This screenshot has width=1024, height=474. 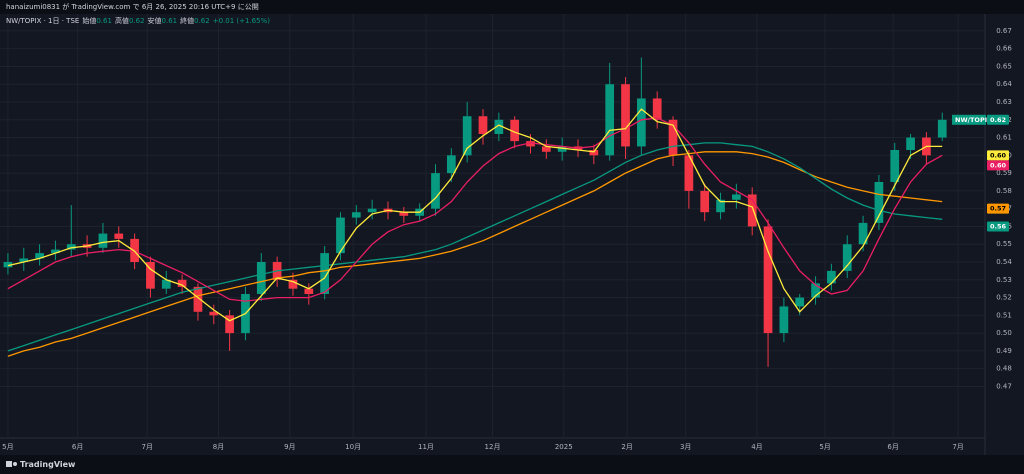 I want to click on x-tick-label: 2025, so click(x=564, y=447).